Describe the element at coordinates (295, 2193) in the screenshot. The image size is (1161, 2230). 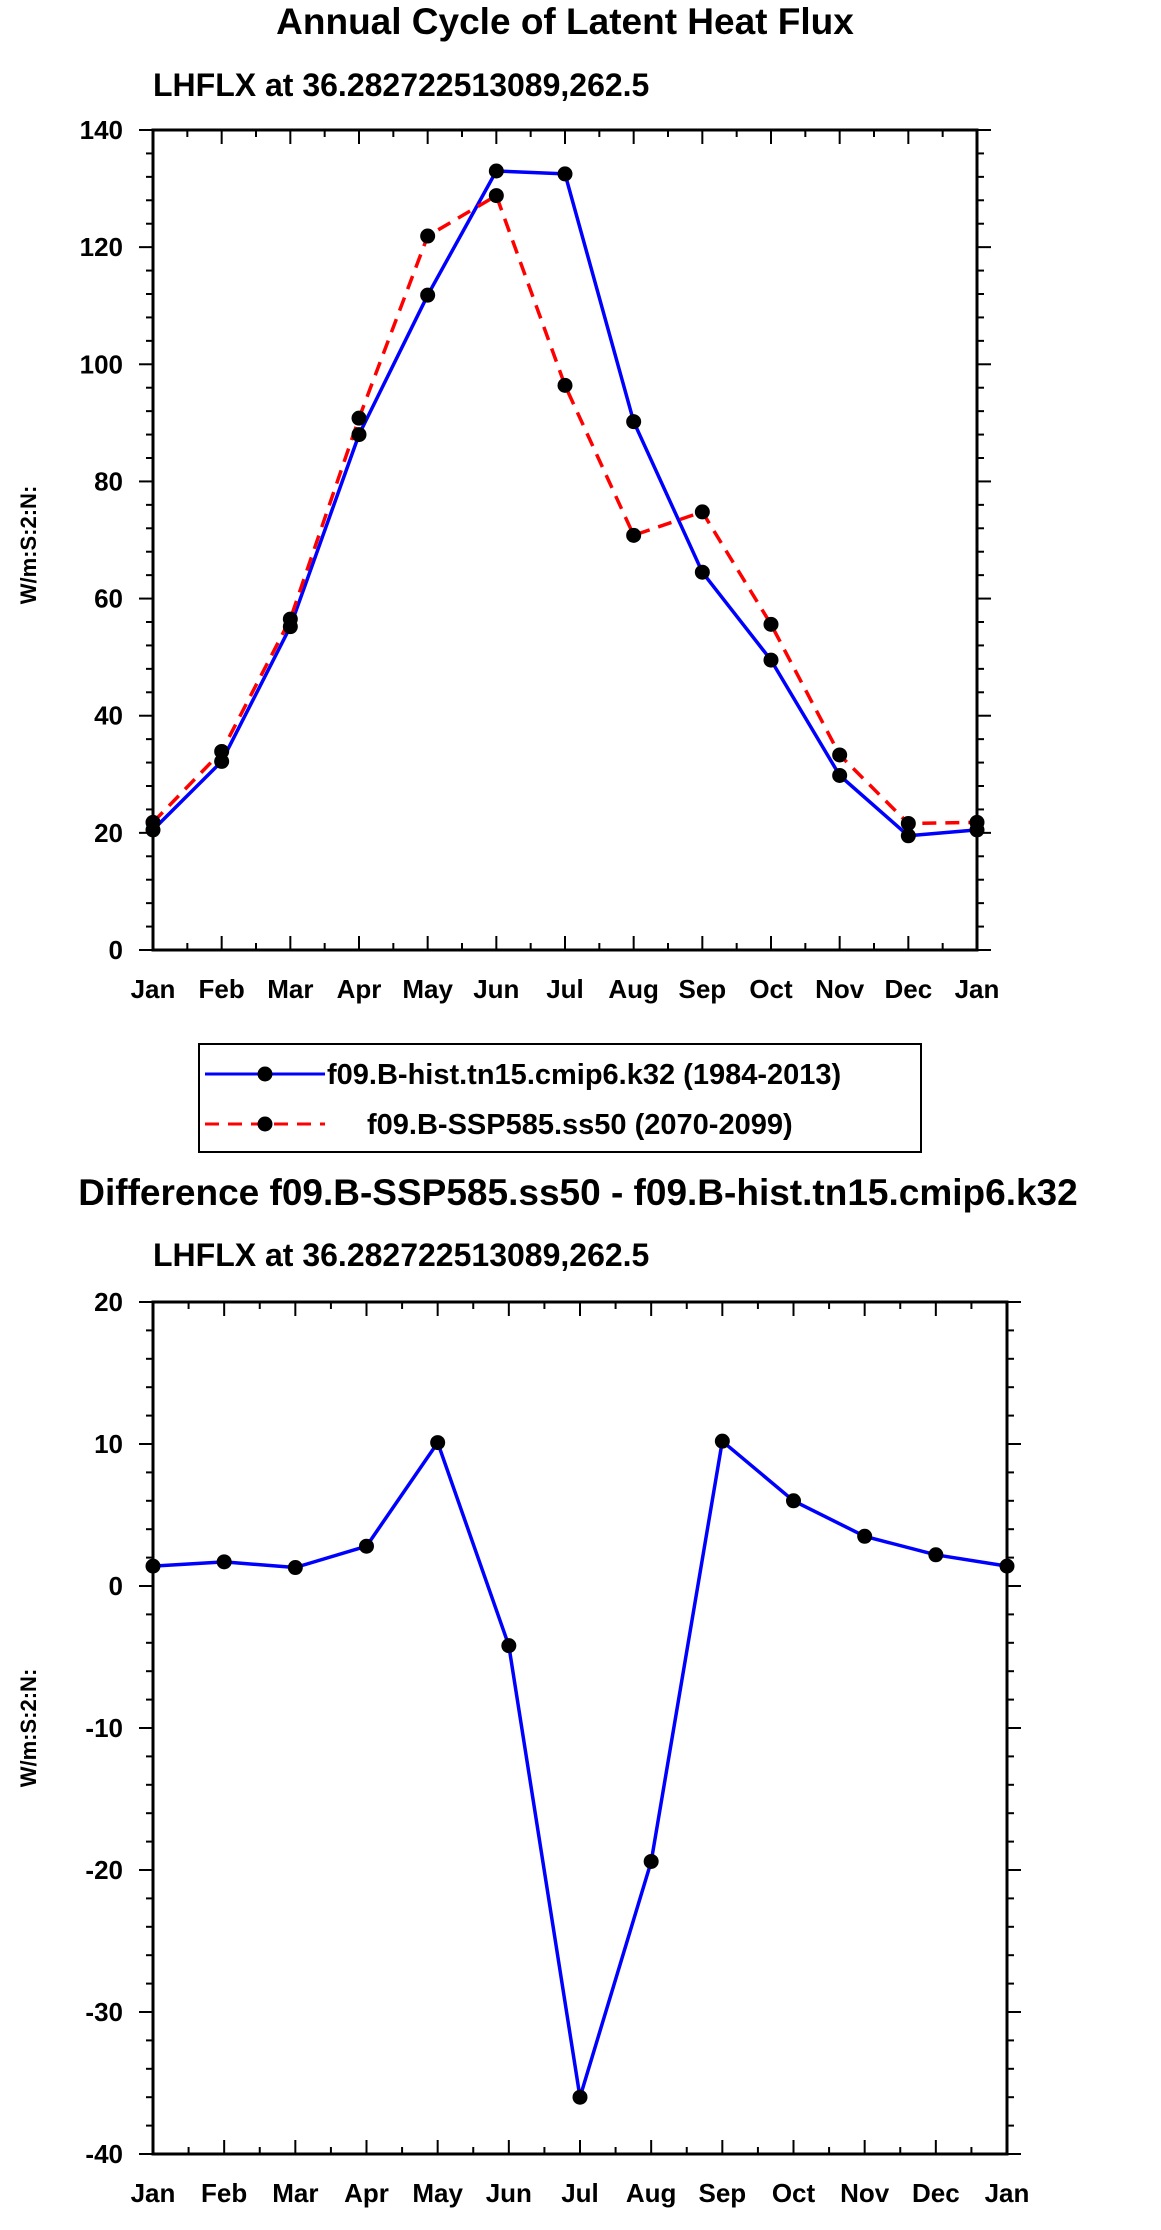
I see `chart2-xtick-label: Mar` at that location.